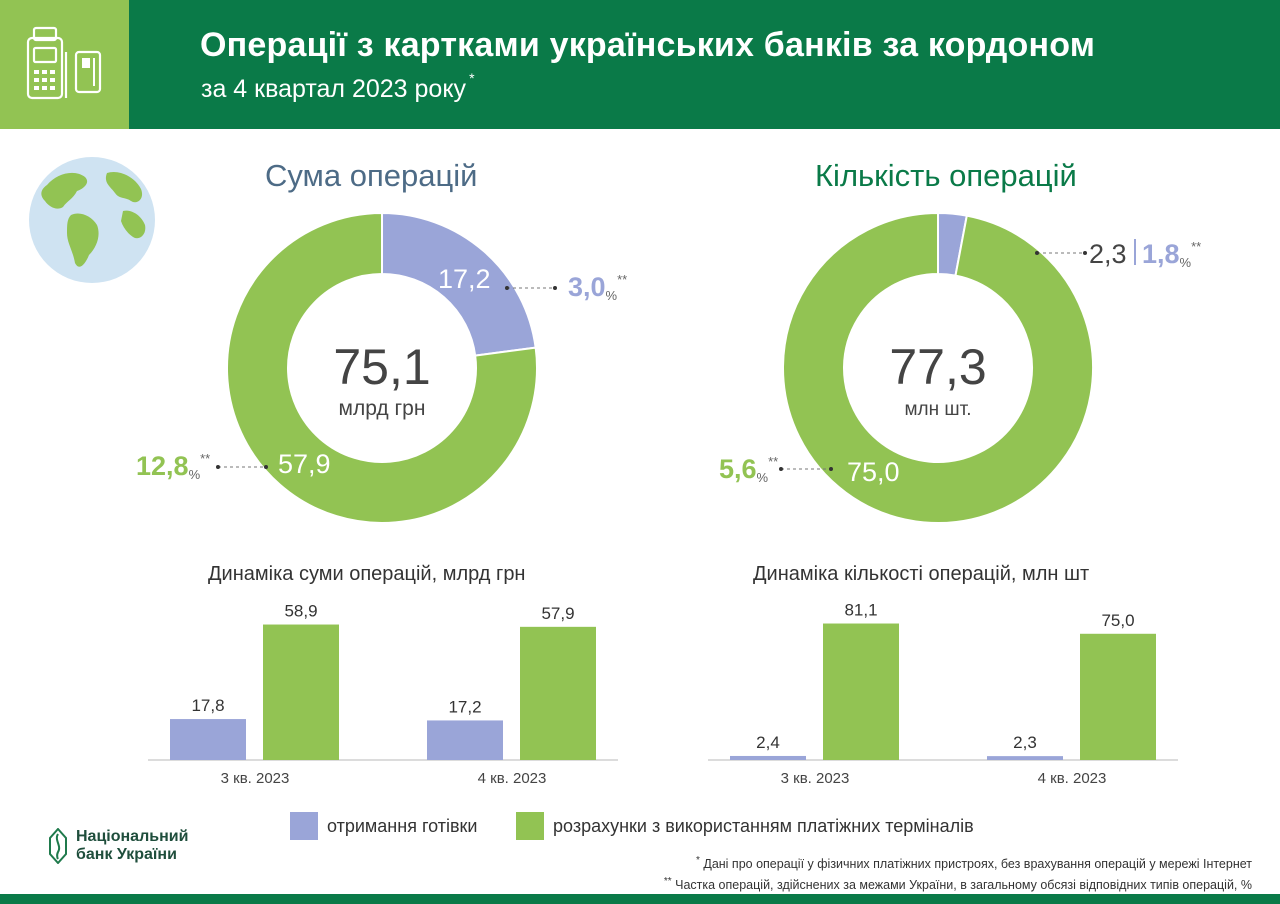  I want to click on bars-sum-title: Динаміка суми операцій, млрд грн, so click(367, 574).